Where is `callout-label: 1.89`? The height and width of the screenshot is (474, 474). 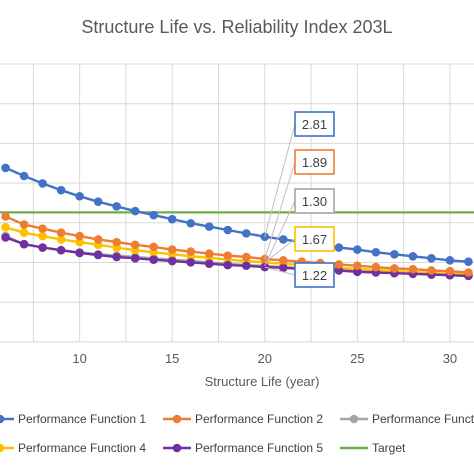 callout-label: 1.89 is located at coordinates (314, 162).